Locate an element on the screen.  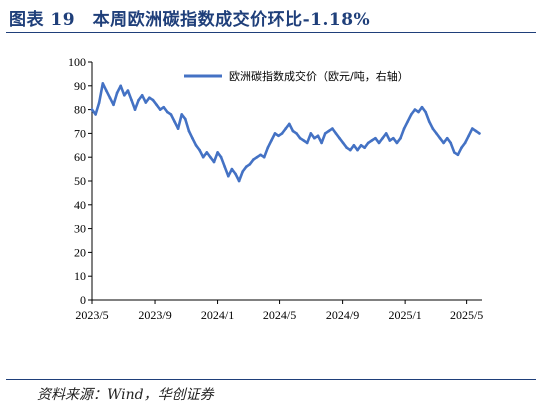
legend: 欧洲碳指数成交价（欧元/吨，右轴） is located at coordinates (296, 76).